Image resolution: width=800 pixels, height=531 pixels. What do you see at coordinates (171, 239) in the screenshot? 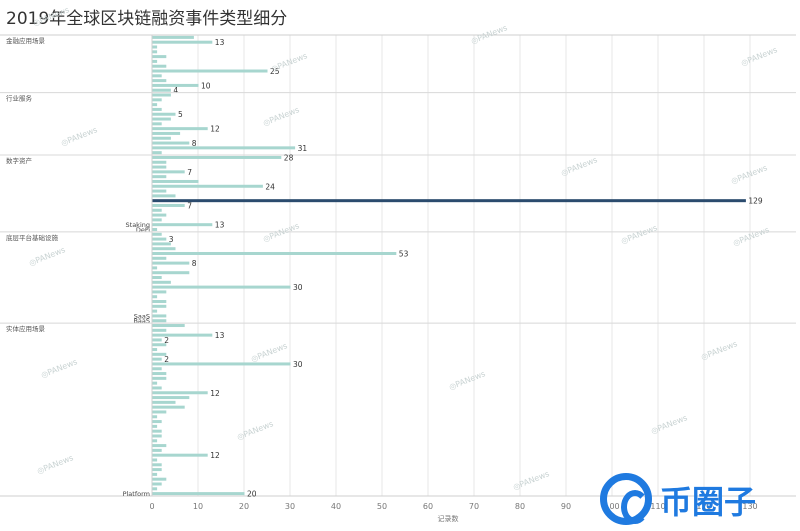
I see `data-label: 3` at bounding box center [171, 239].